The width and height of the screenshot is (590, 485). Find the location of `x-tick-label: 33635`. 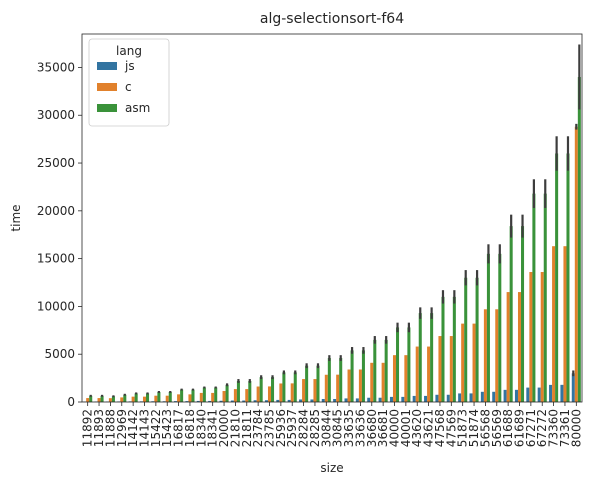

x-tick-label: 33635 is located at coordinates (349, 428).